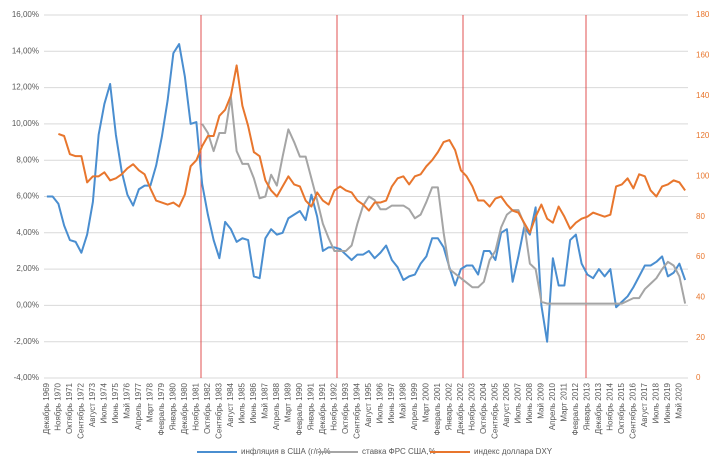  I want to click on x-tick-label: Октябрь 1982, so click(207, 408).